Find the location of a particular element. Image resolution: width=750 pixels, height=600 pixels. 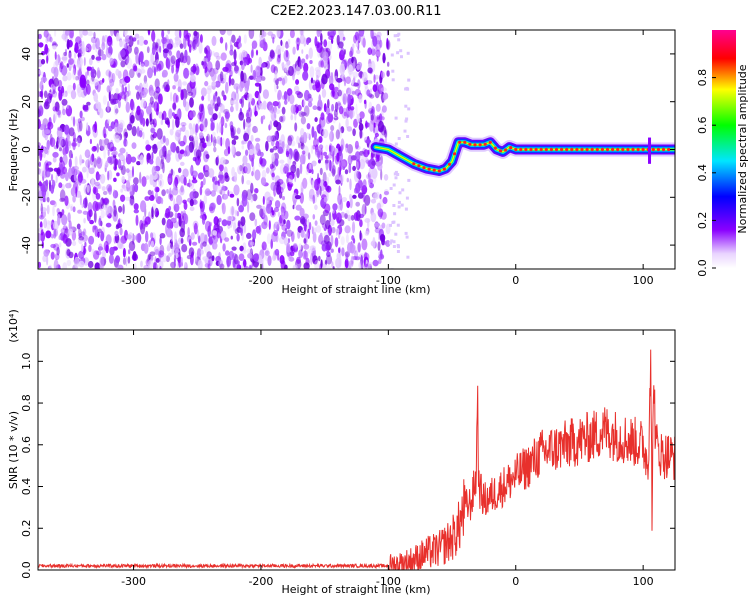

figure-title: C2E2.2023.147.03.00.R11 is located at coordinates (355, 11).